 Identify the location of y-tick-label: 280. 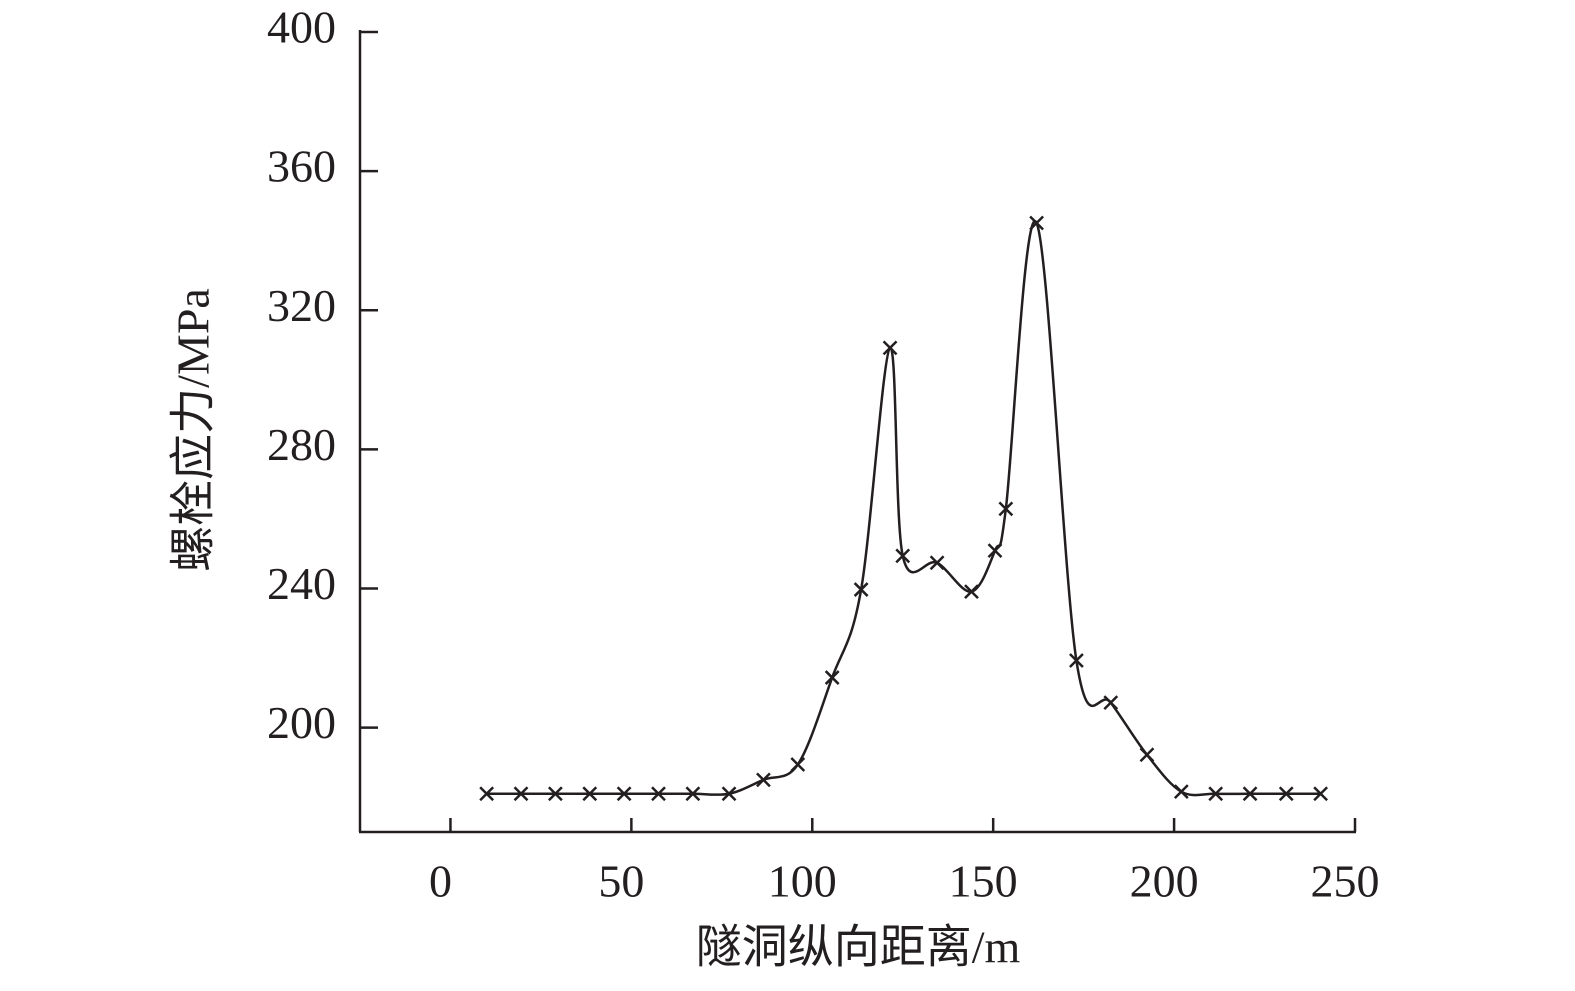
(301, 444).